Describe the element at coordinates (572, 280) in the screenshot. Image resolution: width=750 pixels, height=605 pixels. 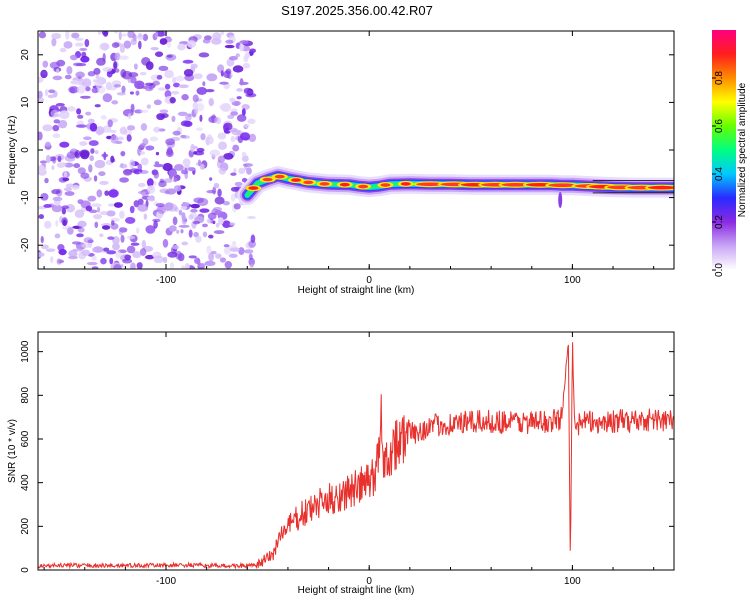
I see `spectrogram-x-tick-label: 100` at that location.